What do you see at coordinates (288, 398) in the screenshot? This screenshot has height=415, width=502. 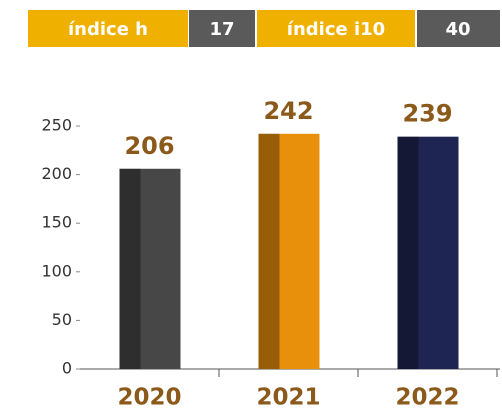 I see `x-tick-label: 2021` at bounding box center [288, 398].